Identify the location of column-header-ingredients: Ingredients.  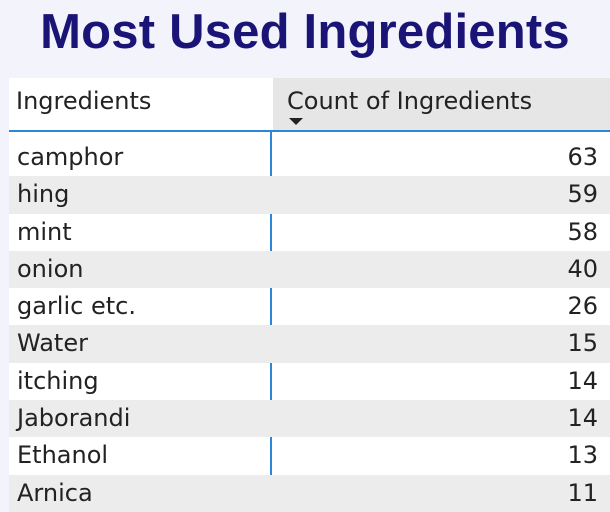
(84, 101).